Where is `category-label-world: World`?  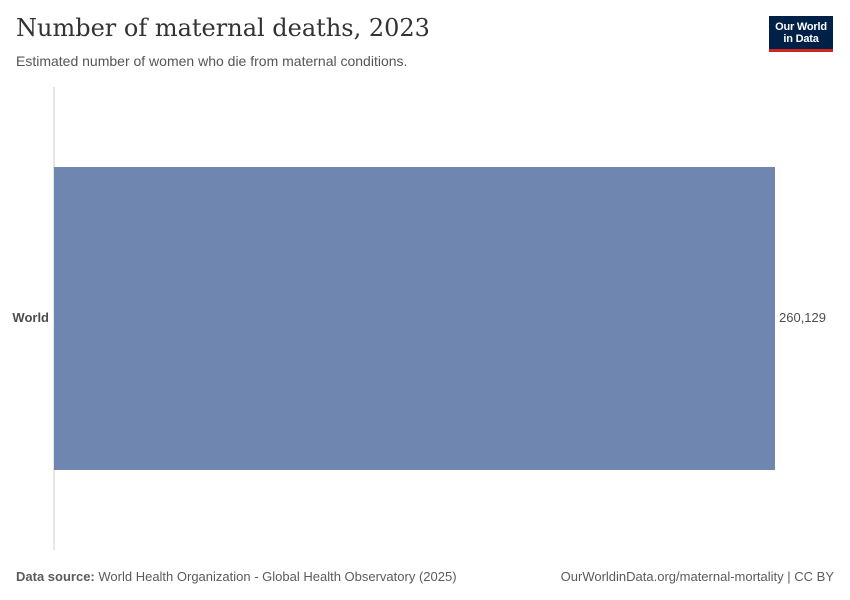 category-label-world: World is located at coordinates (30, 317).